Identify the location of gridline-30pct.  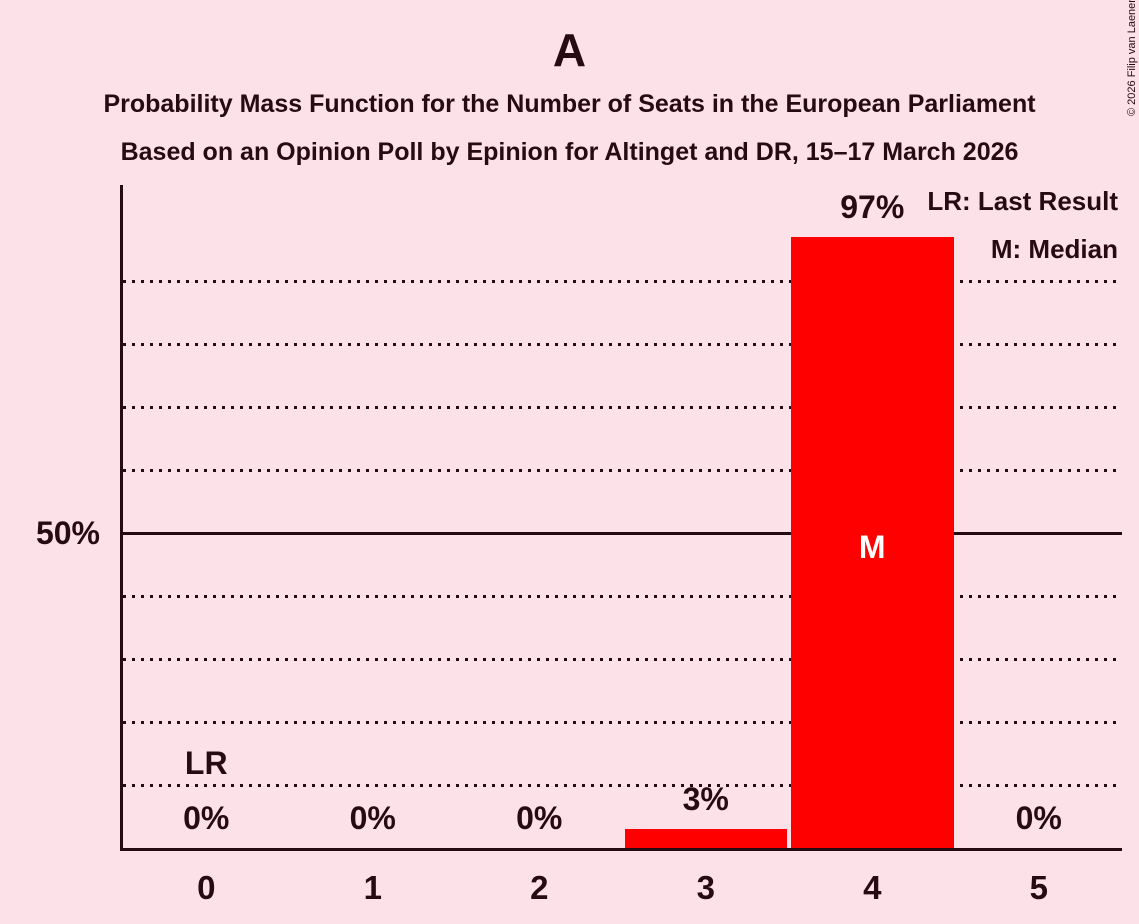
(622, 659).